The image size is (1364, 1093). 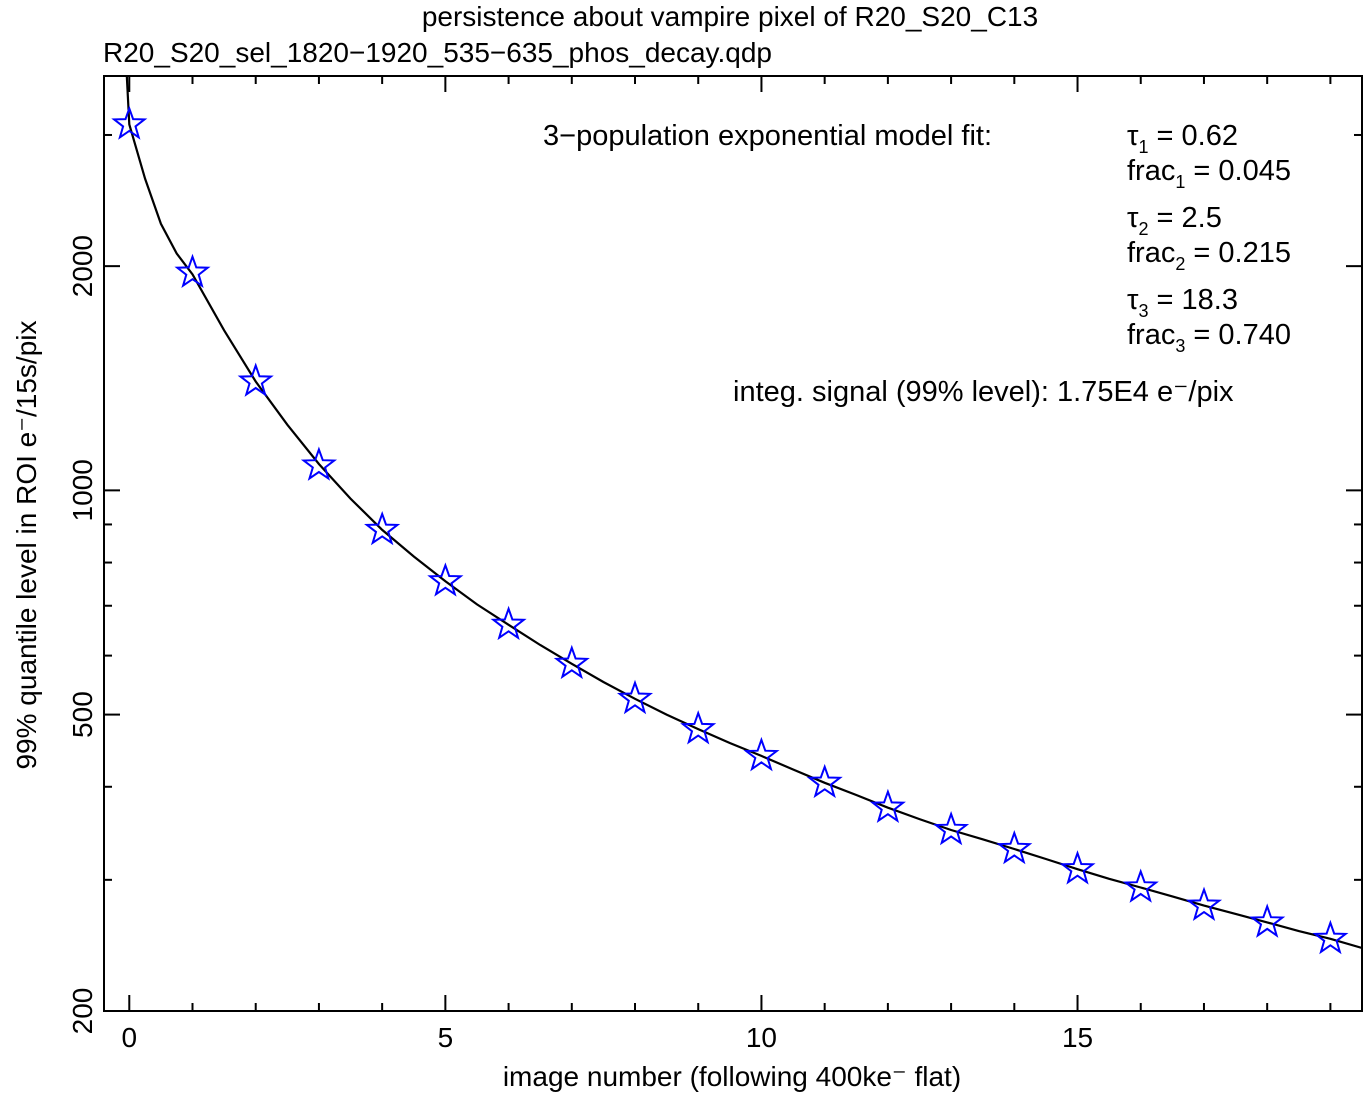 What do you see at coordinates (732, 1076) in the screenshot?
I see `x-axis-label: image number (following 400ke⁻ flat)` at bounding box center [732, 1076].